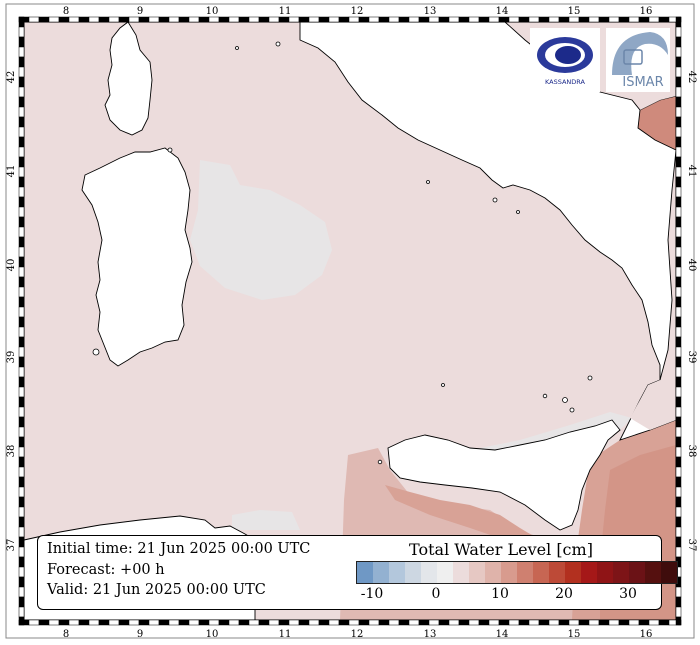 Image resolution: width=700 pixels, height=645 pixels. What do you see at coordinates (278, 44) in the screenshot?
I see `island-elba` at bounding box center [278, 44].